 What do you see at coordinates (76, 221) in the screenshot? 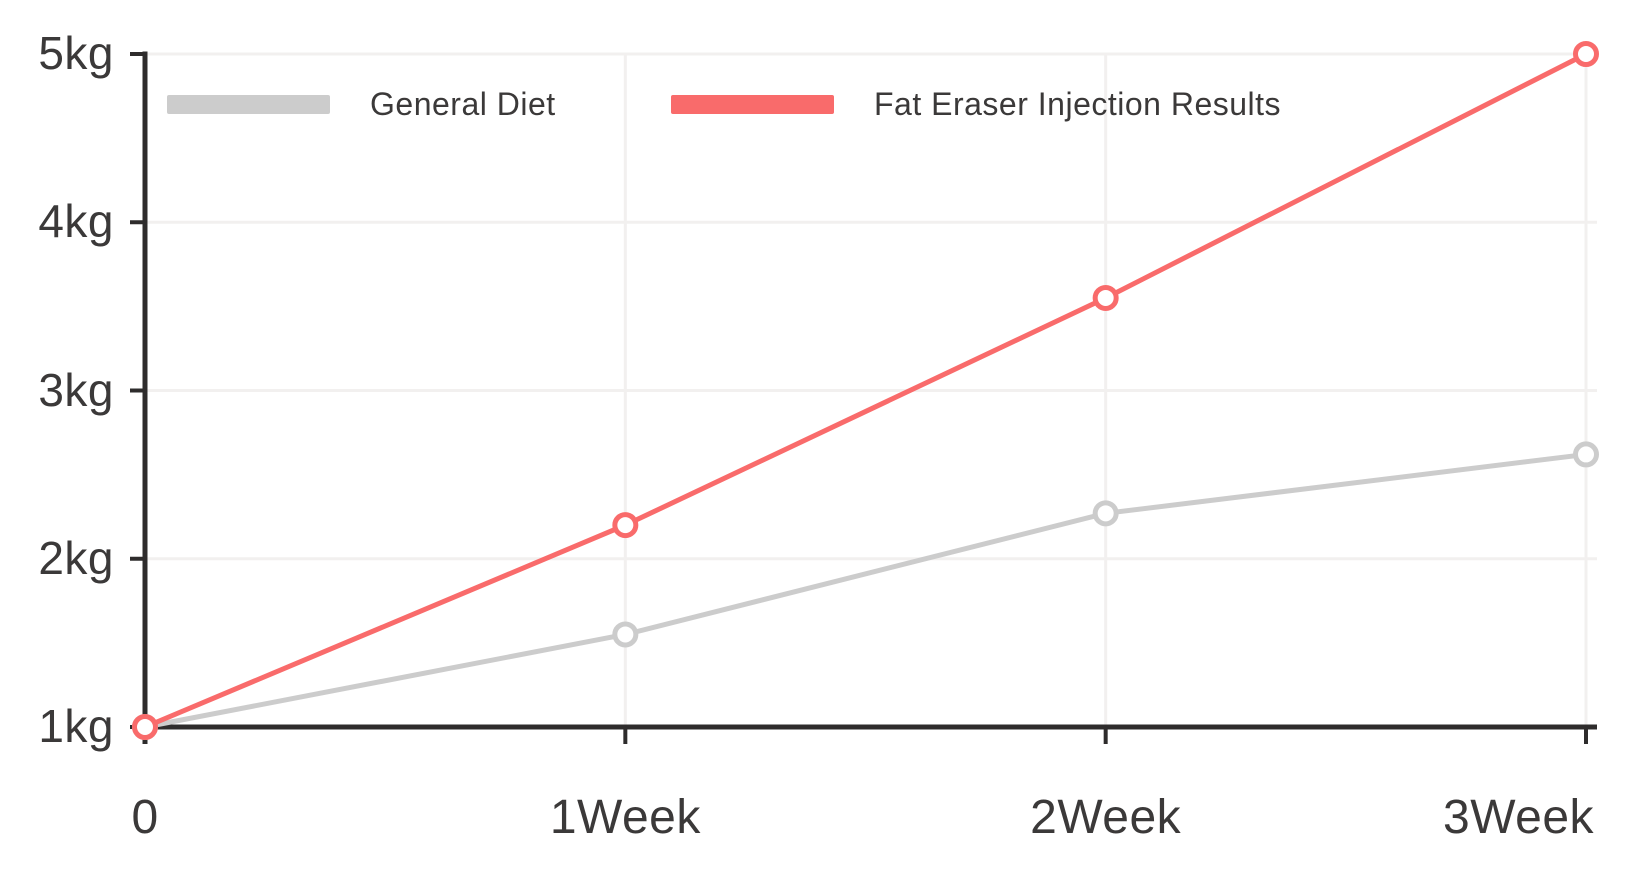
I see `y-tick-label: 4kg` at bounding box center [76, 221].